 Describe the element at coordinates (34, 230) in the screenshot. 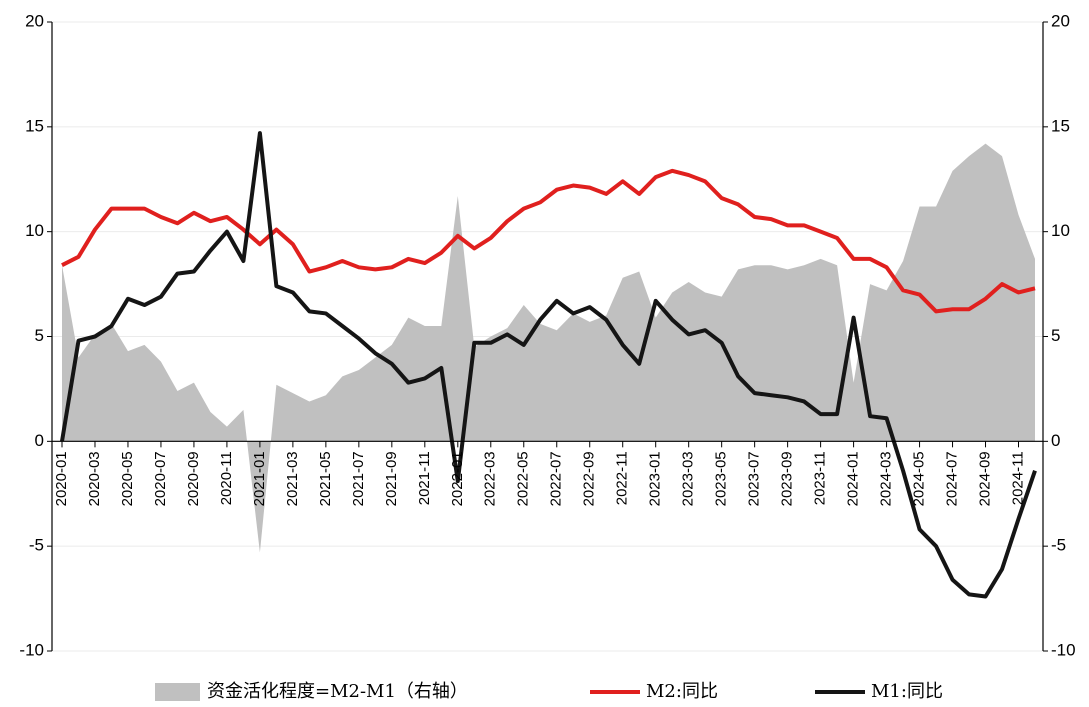

I see `y-tick-label: 10` at that location.